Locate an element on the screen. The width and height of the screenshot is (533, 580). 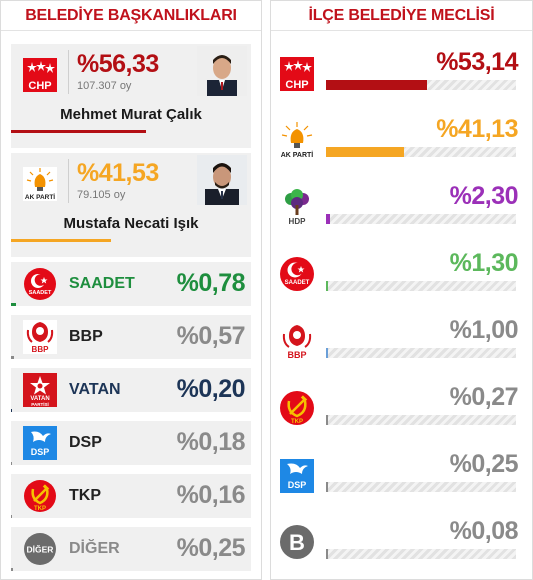
party-name: BBP is located at coordinates (86, 336).